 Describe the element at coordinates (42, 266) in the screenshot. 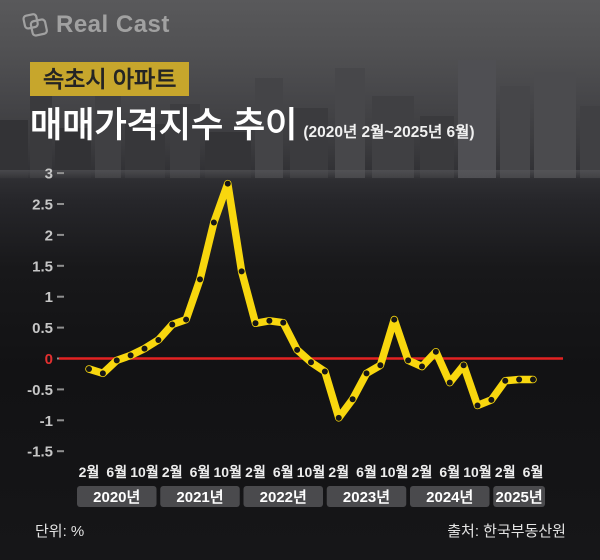

I see `y-axis-tick-label: 1.5` at that location.